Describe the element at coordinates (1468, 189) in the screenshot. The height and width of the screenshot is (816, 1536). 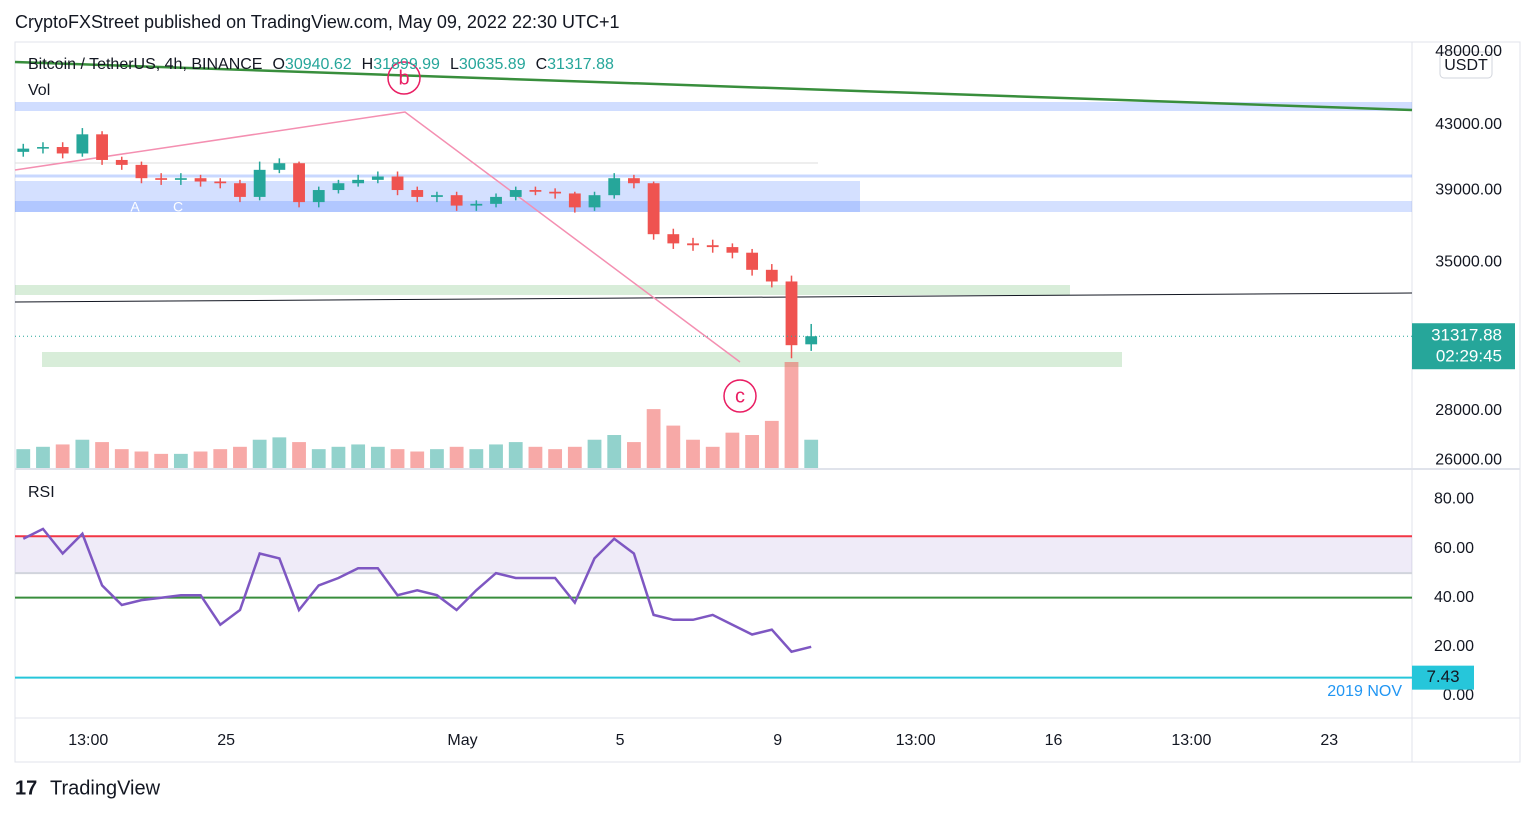
I see `y-tick-label: 39000.00` at that location.